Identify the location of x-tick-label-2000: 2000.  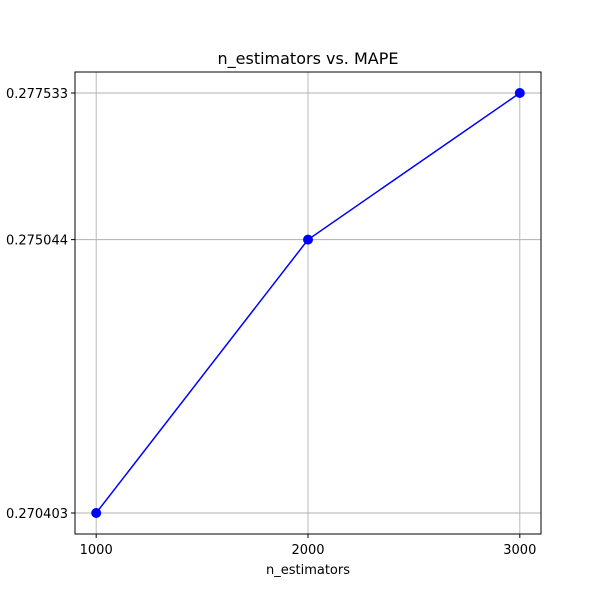
(307, 550).